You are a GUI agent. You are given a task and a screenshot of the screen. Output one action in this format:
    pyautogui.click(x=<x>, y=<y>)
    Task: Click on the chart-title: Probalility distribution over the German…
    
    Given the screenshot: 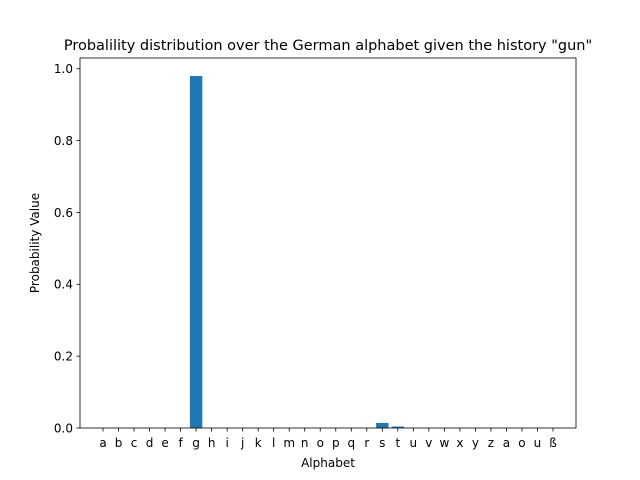 What is the action you would take?
    pyautogui.click(x=328, y=46)
    